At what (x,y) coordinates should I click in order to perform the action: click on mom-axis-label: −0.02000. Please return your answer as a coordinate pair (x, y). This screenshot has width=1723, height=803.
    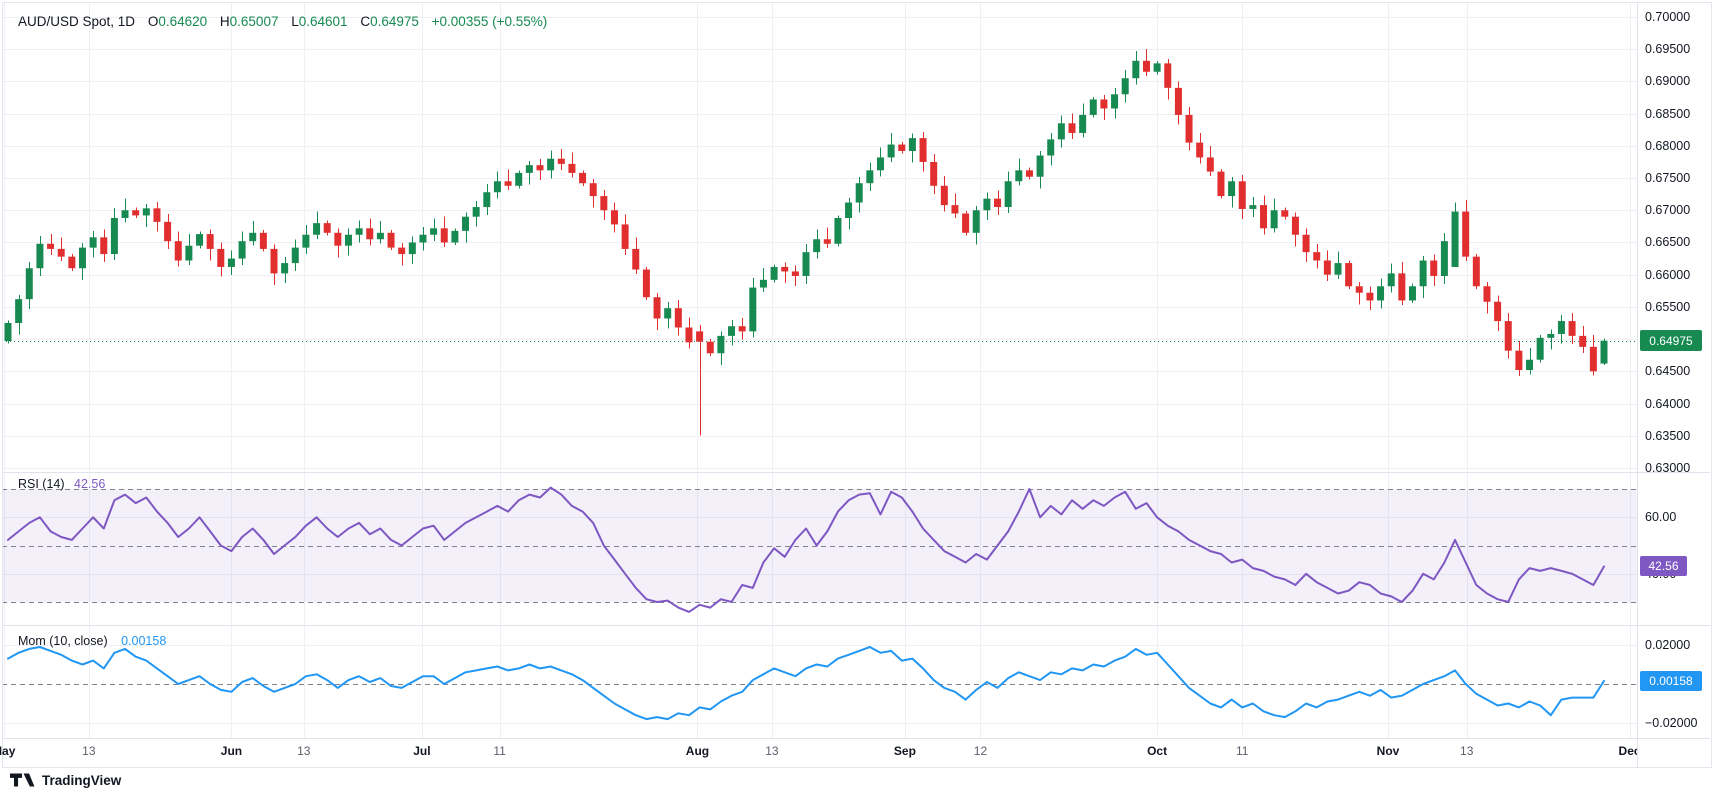
    Looking at the image, I should click on (1671, 723).